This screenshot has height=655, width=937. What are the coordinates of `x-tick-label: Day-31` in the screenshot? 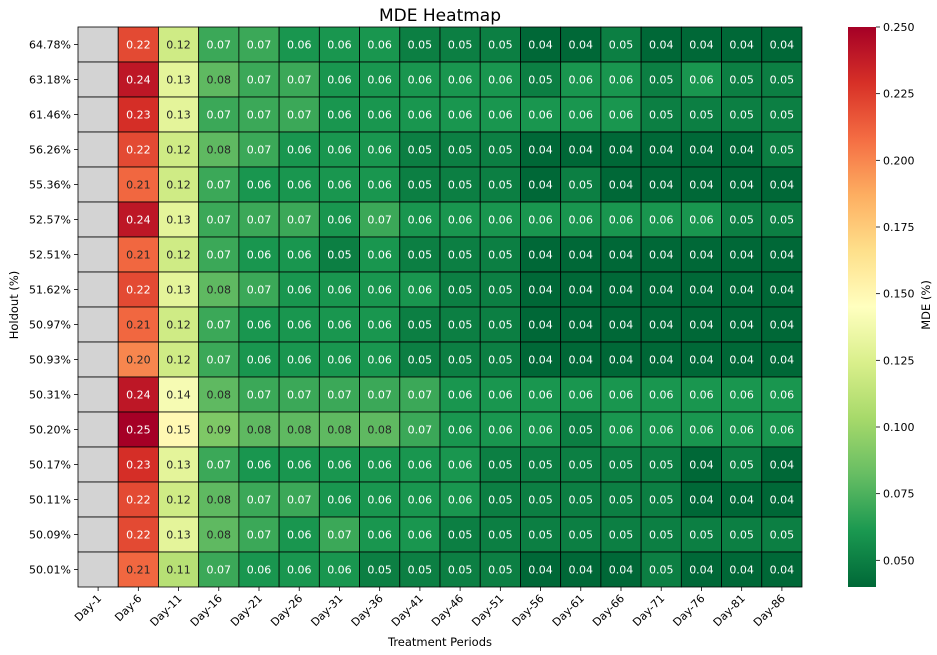 It's located at (326, 610).